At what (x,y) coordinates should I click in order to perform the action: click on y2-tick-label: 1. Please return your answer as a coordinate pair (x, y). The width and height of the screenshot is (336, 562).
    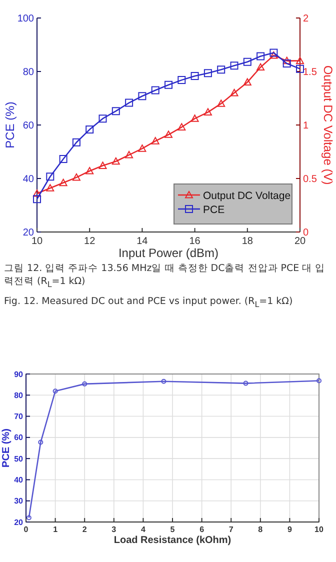
    Looking at the image, I should click on (306, 126).